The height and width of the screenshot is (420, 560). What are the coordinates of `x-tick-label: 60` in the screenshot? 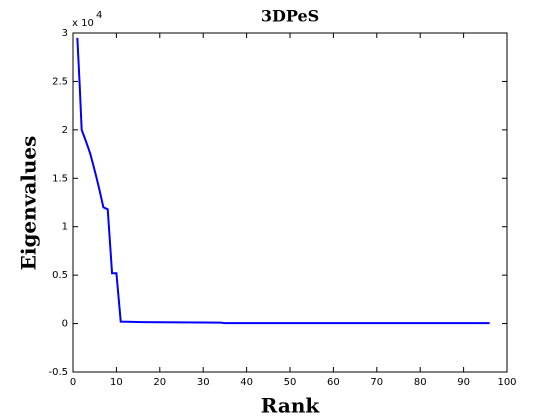 It's located at (333, 382).